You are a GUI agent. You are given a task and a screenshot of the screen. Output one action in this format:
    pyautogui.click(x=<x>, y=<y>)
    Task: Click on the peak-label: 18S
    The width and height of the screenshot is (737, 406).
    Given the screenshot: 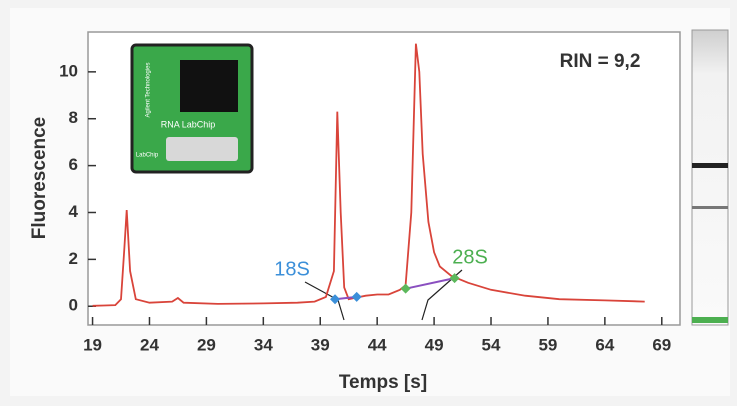 What is the action you would take?
    pyautogui.click(x=292, y=269)
    